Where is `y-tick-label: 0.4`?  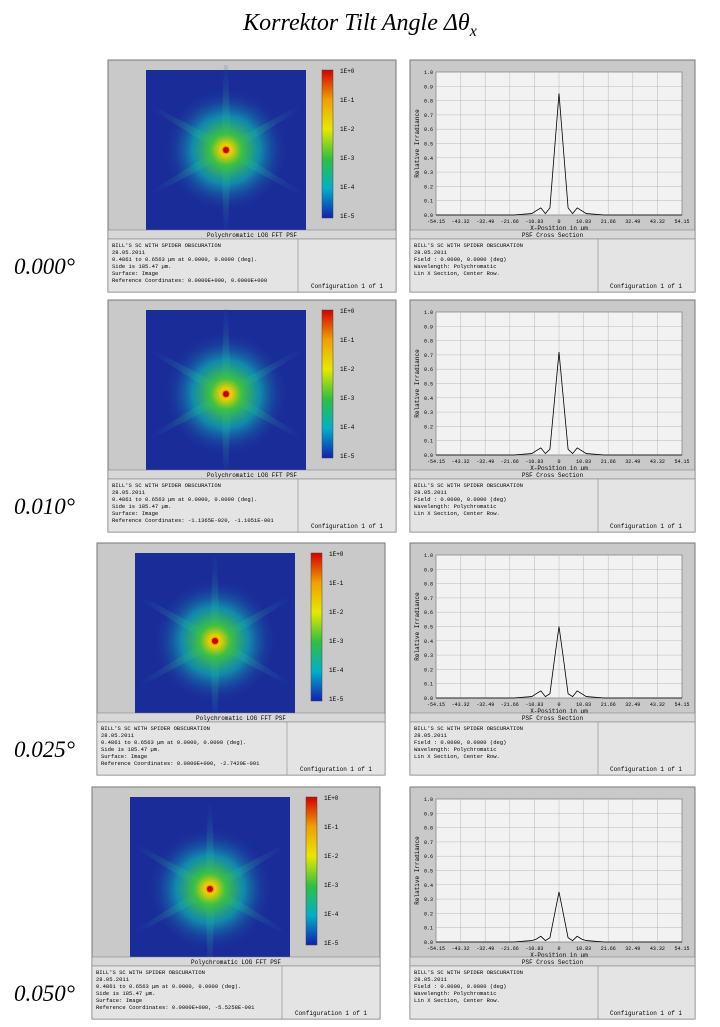 y-tick-label: 0.4 is located at coordinates (428, 886).